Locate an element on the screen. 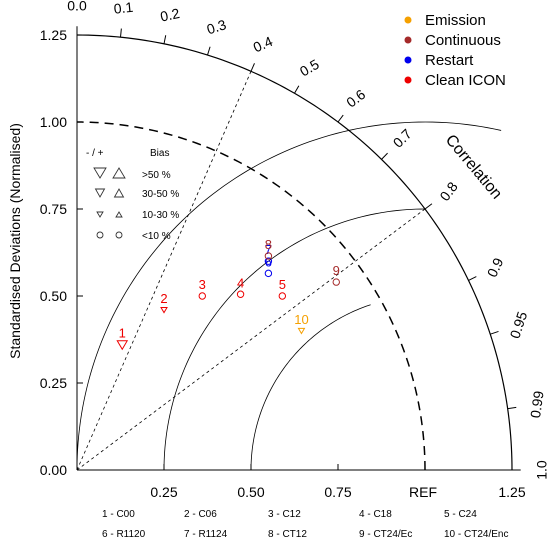 Image resolution: width=554 pixels, height=544 pixels. point-label: 4 is located at coordinates (240, 282).